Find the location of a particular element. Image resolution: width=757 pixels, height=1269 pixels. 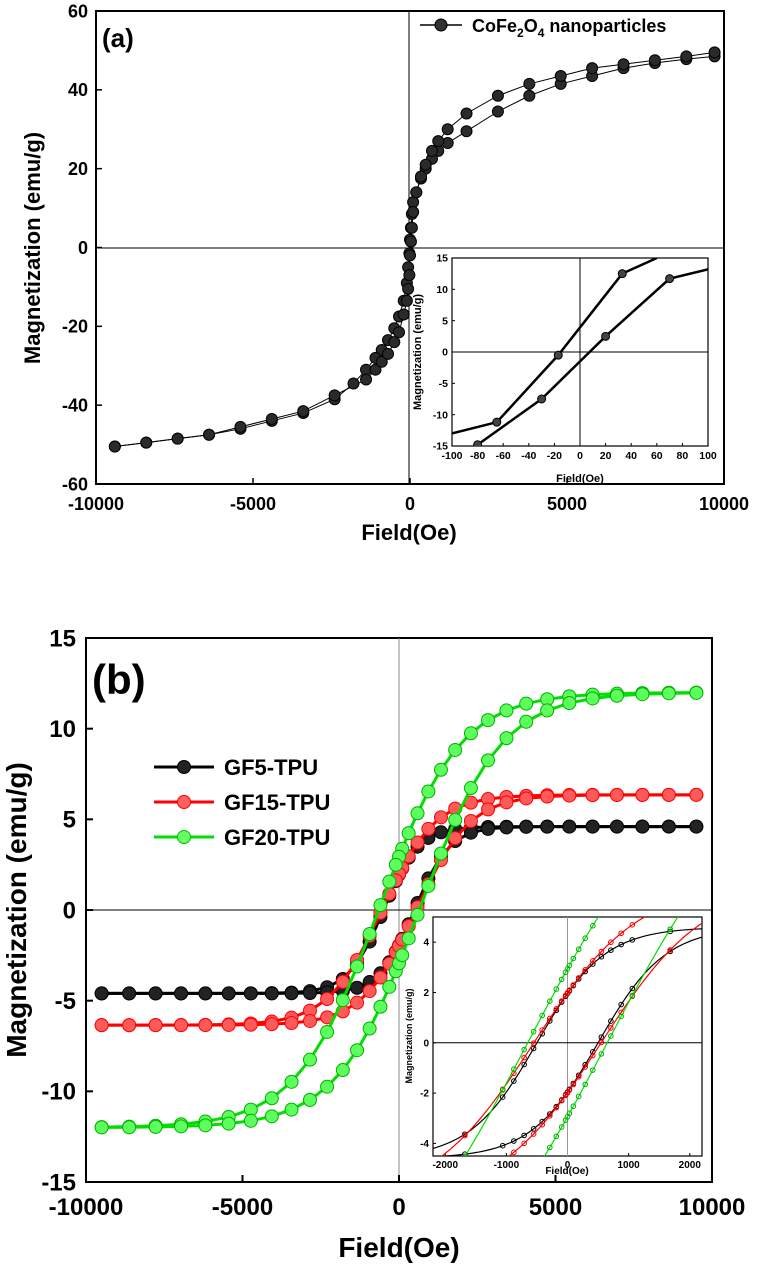

inset-a-series-line is located at coordinates (590, 357).